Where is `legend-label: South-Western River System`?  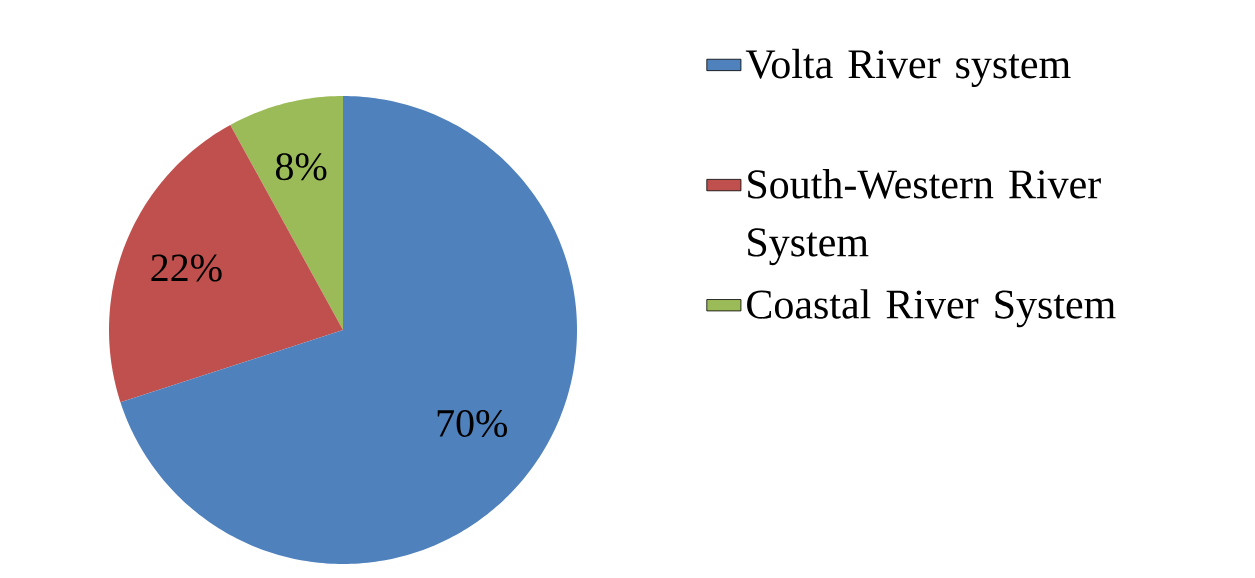 legend-label: South-Western River System is located at coordinates (924, 217).